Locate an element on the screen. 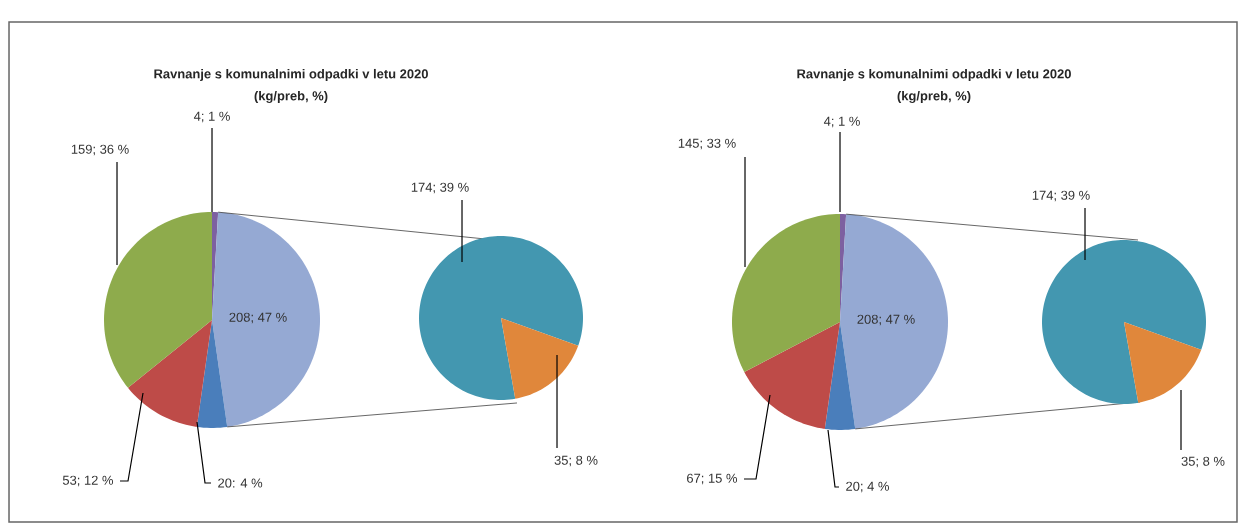 The width and height of the screenshot is (1246, 532). data-label: 53; 12 % is located at coordinates (88, 481).